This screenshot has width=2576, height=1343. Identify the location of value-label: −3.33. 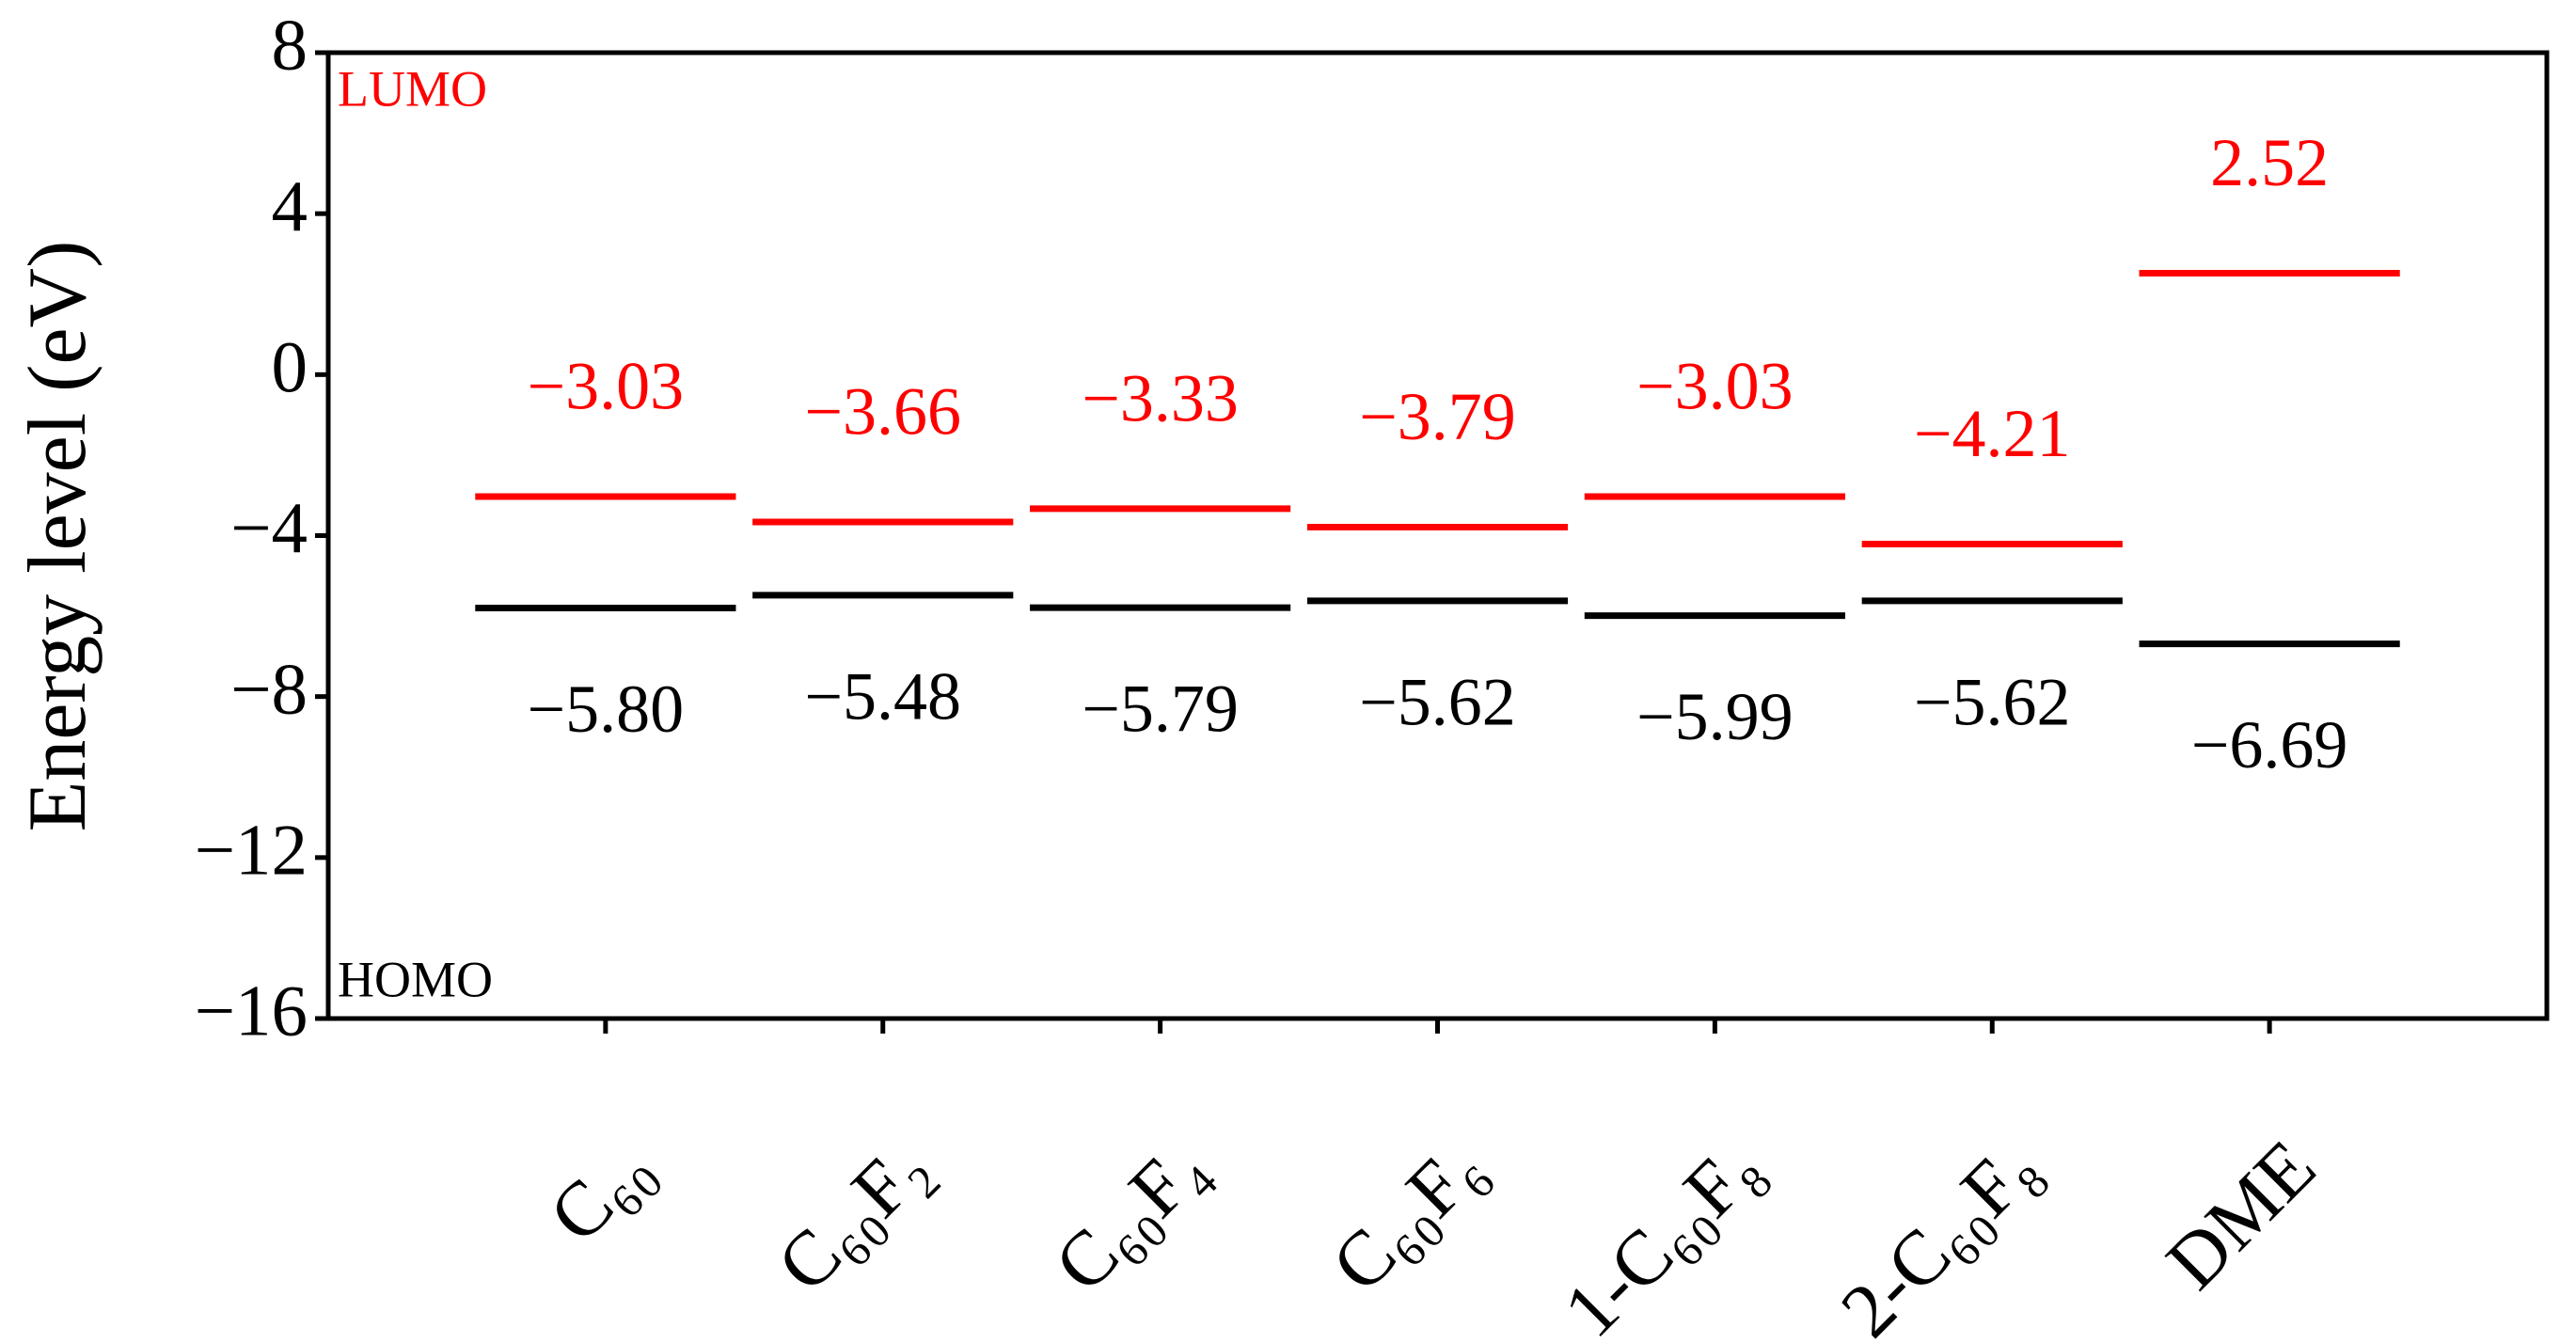
(1160, 397).